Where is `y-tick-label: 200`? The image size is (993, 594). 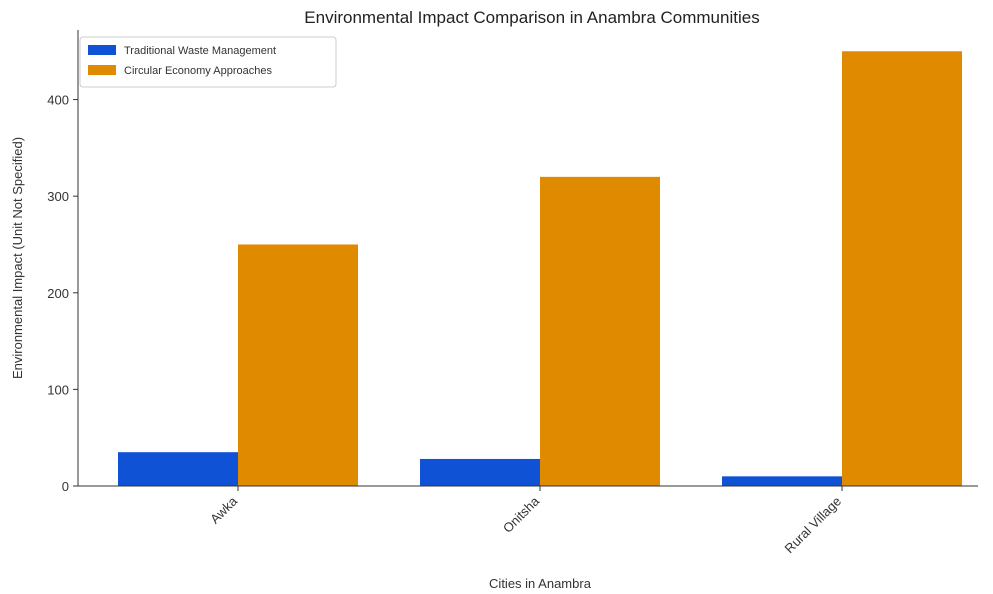
y-tick-label: 200 is located at coordinates (58, 293).